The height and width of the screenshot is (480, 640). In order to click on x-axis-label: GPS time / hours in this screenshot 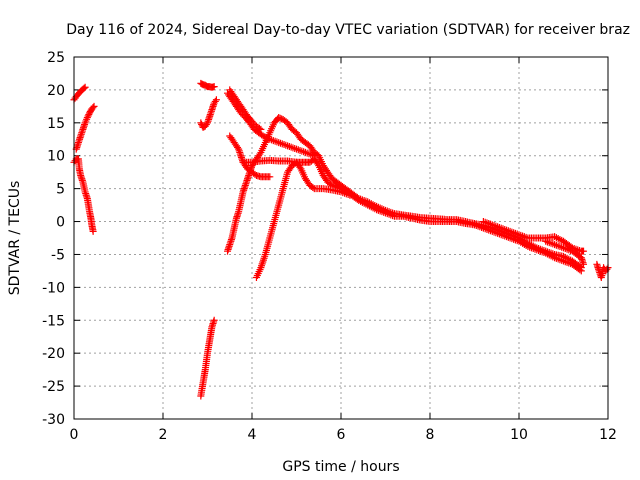, I will do `click(340, 467)`.